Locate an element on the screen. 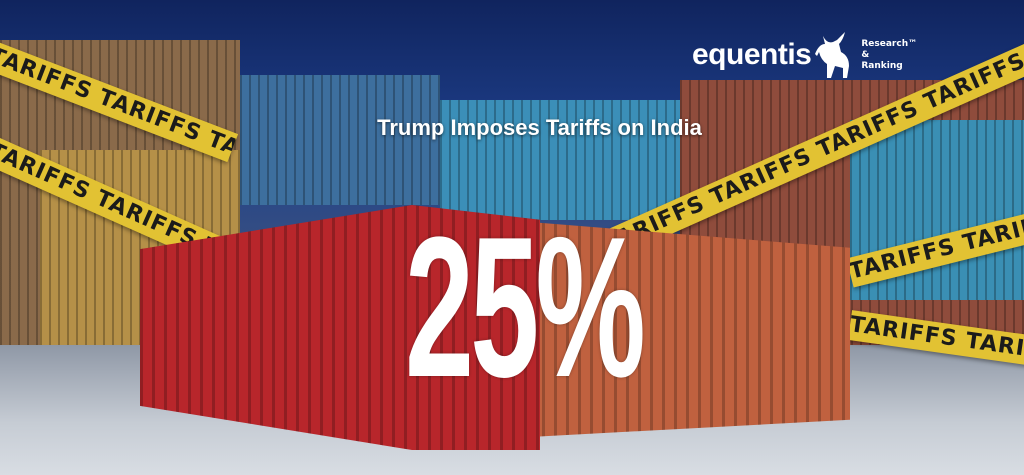 The height and width of the screenshot is (475, 1024). orange-container is located at coordinates (690, 329).